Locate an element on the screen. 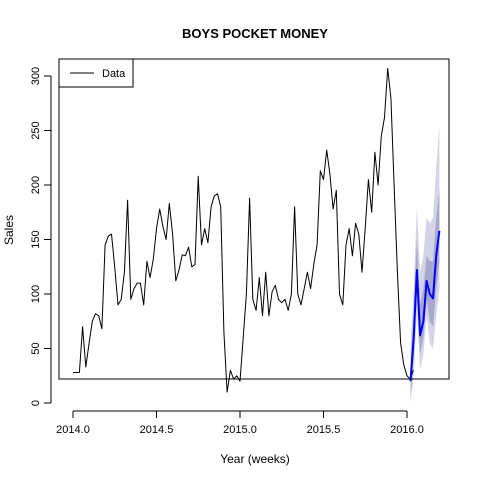 The height and width of the screenshot is (480, 480). x-tick-label: 2014.5 is located at coordinates (157, 430).